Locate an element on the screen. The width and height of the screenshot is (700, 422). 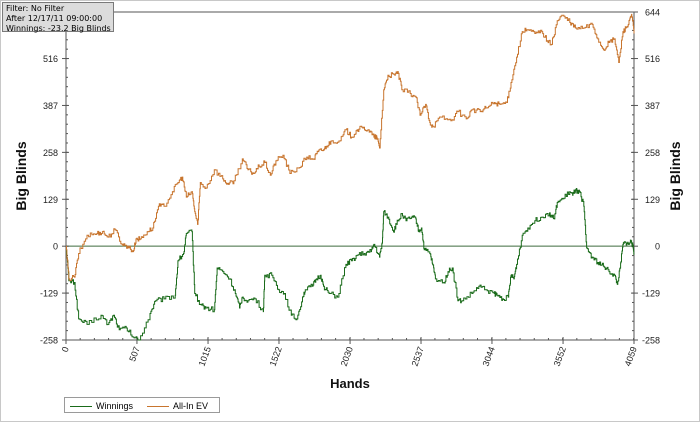
y-tick-label-right: -129 is located at coordinates (651, 294).